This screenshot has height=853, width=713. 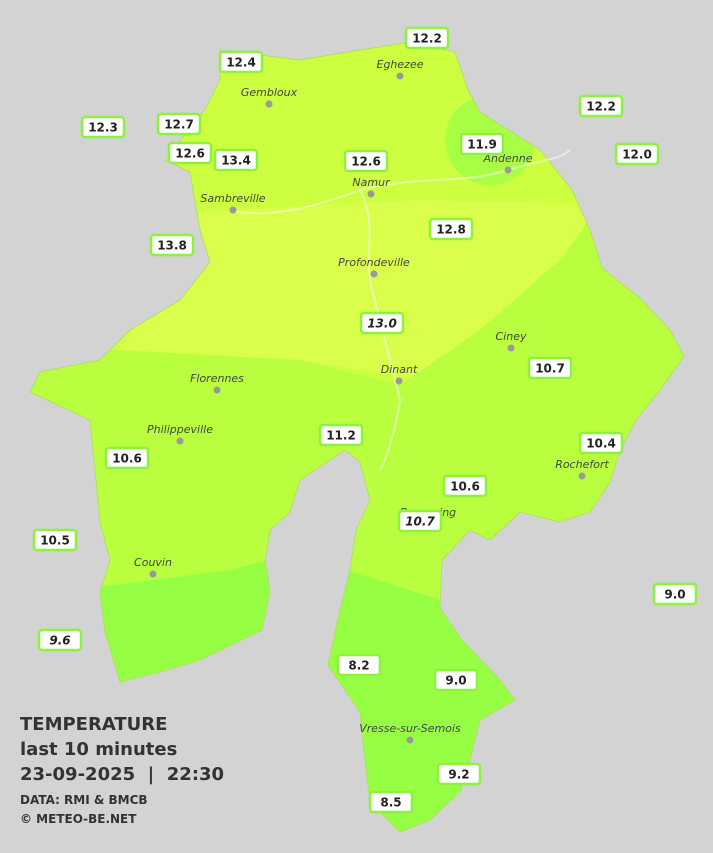 I want to click on station: 11.9, so click(x=482, y=144).